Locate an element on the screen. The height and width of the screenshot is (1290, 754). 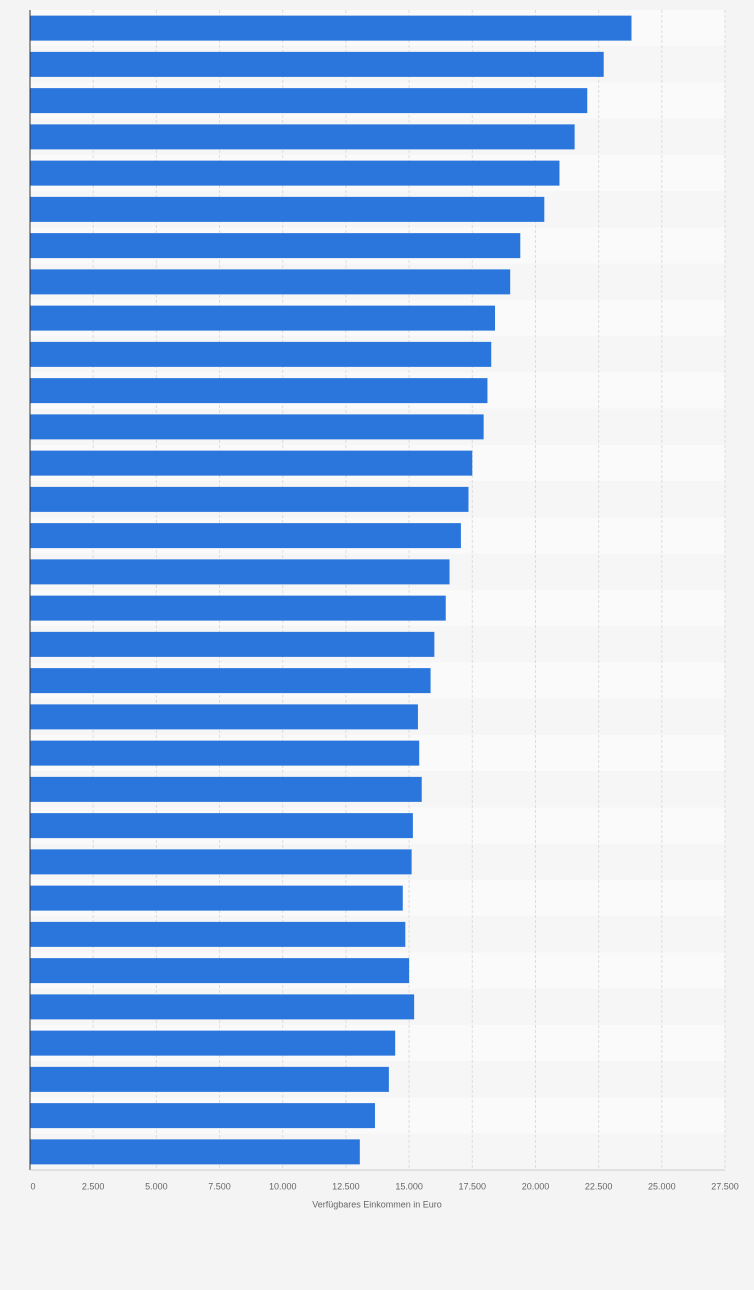
x-tick-label: 12.500 is located at coordinates (346, 1186).